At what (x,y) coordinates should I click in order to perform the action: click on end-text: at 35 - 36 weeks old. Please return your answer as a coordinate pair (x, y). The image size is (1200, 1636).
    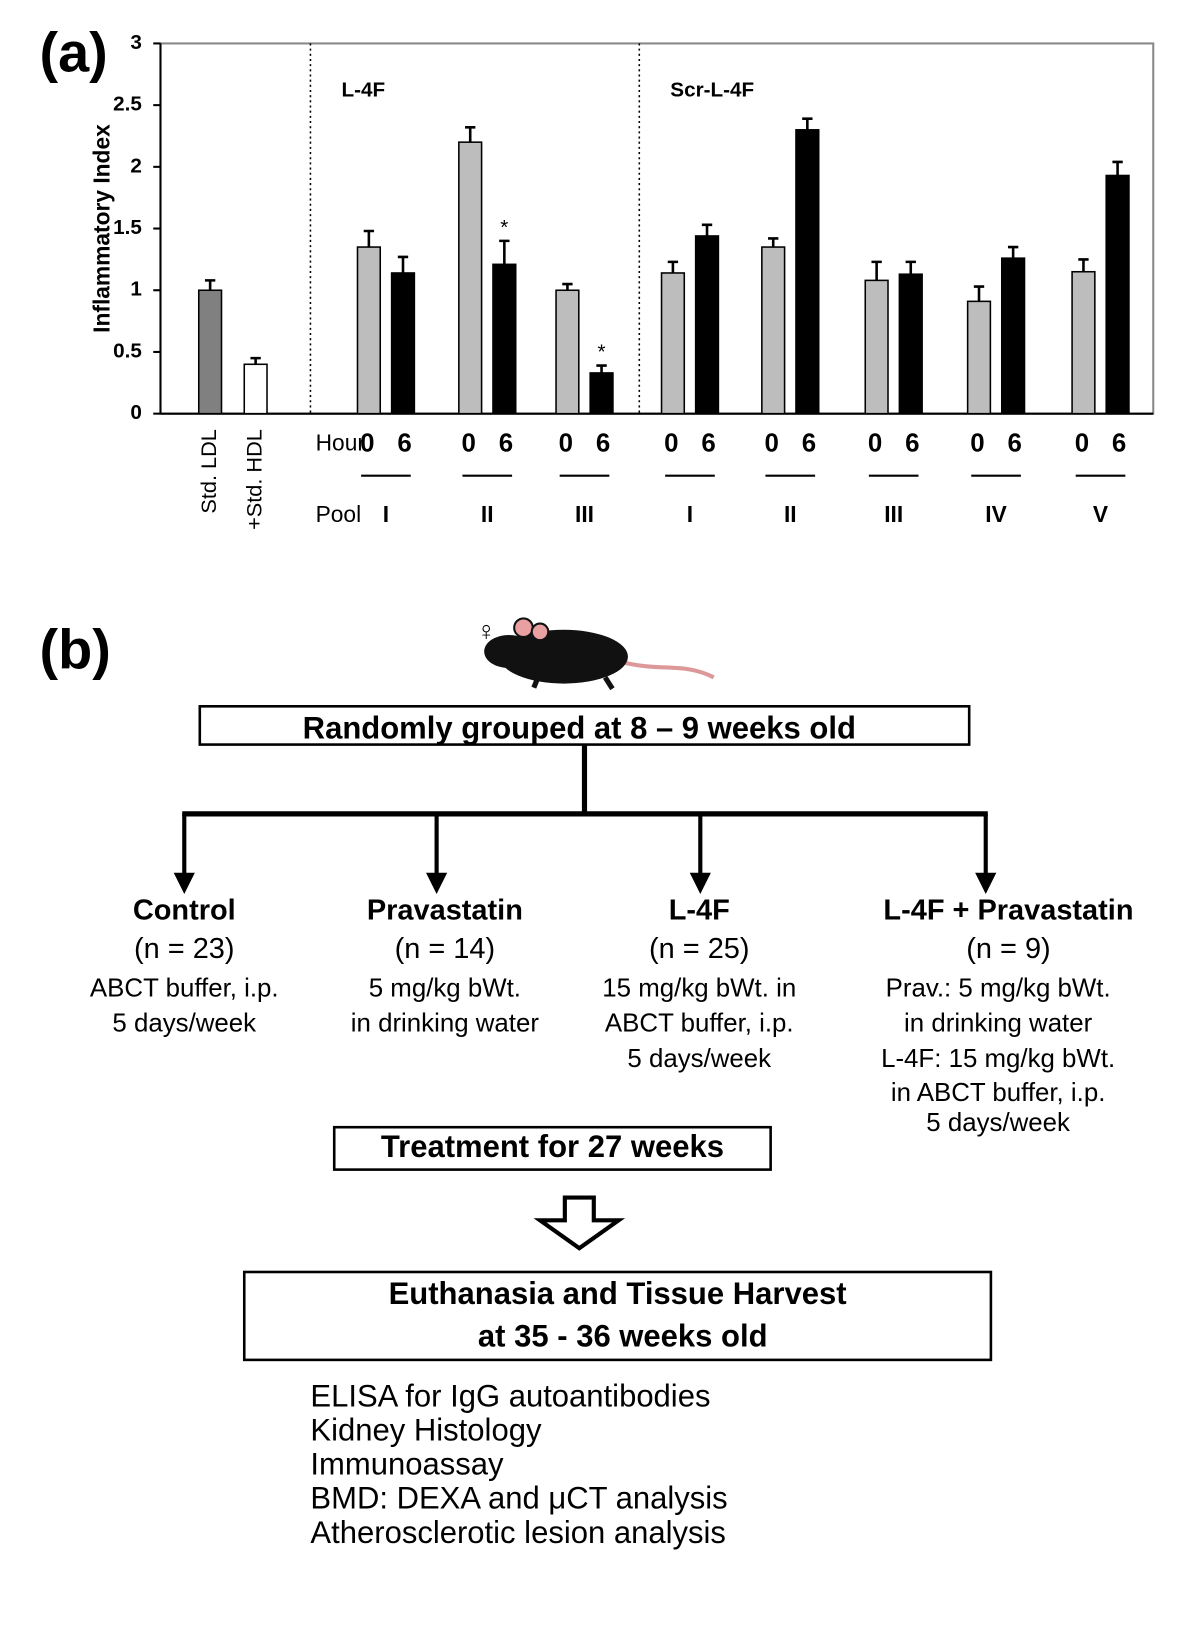
    Looking at the image, I should click on (623, 1335).